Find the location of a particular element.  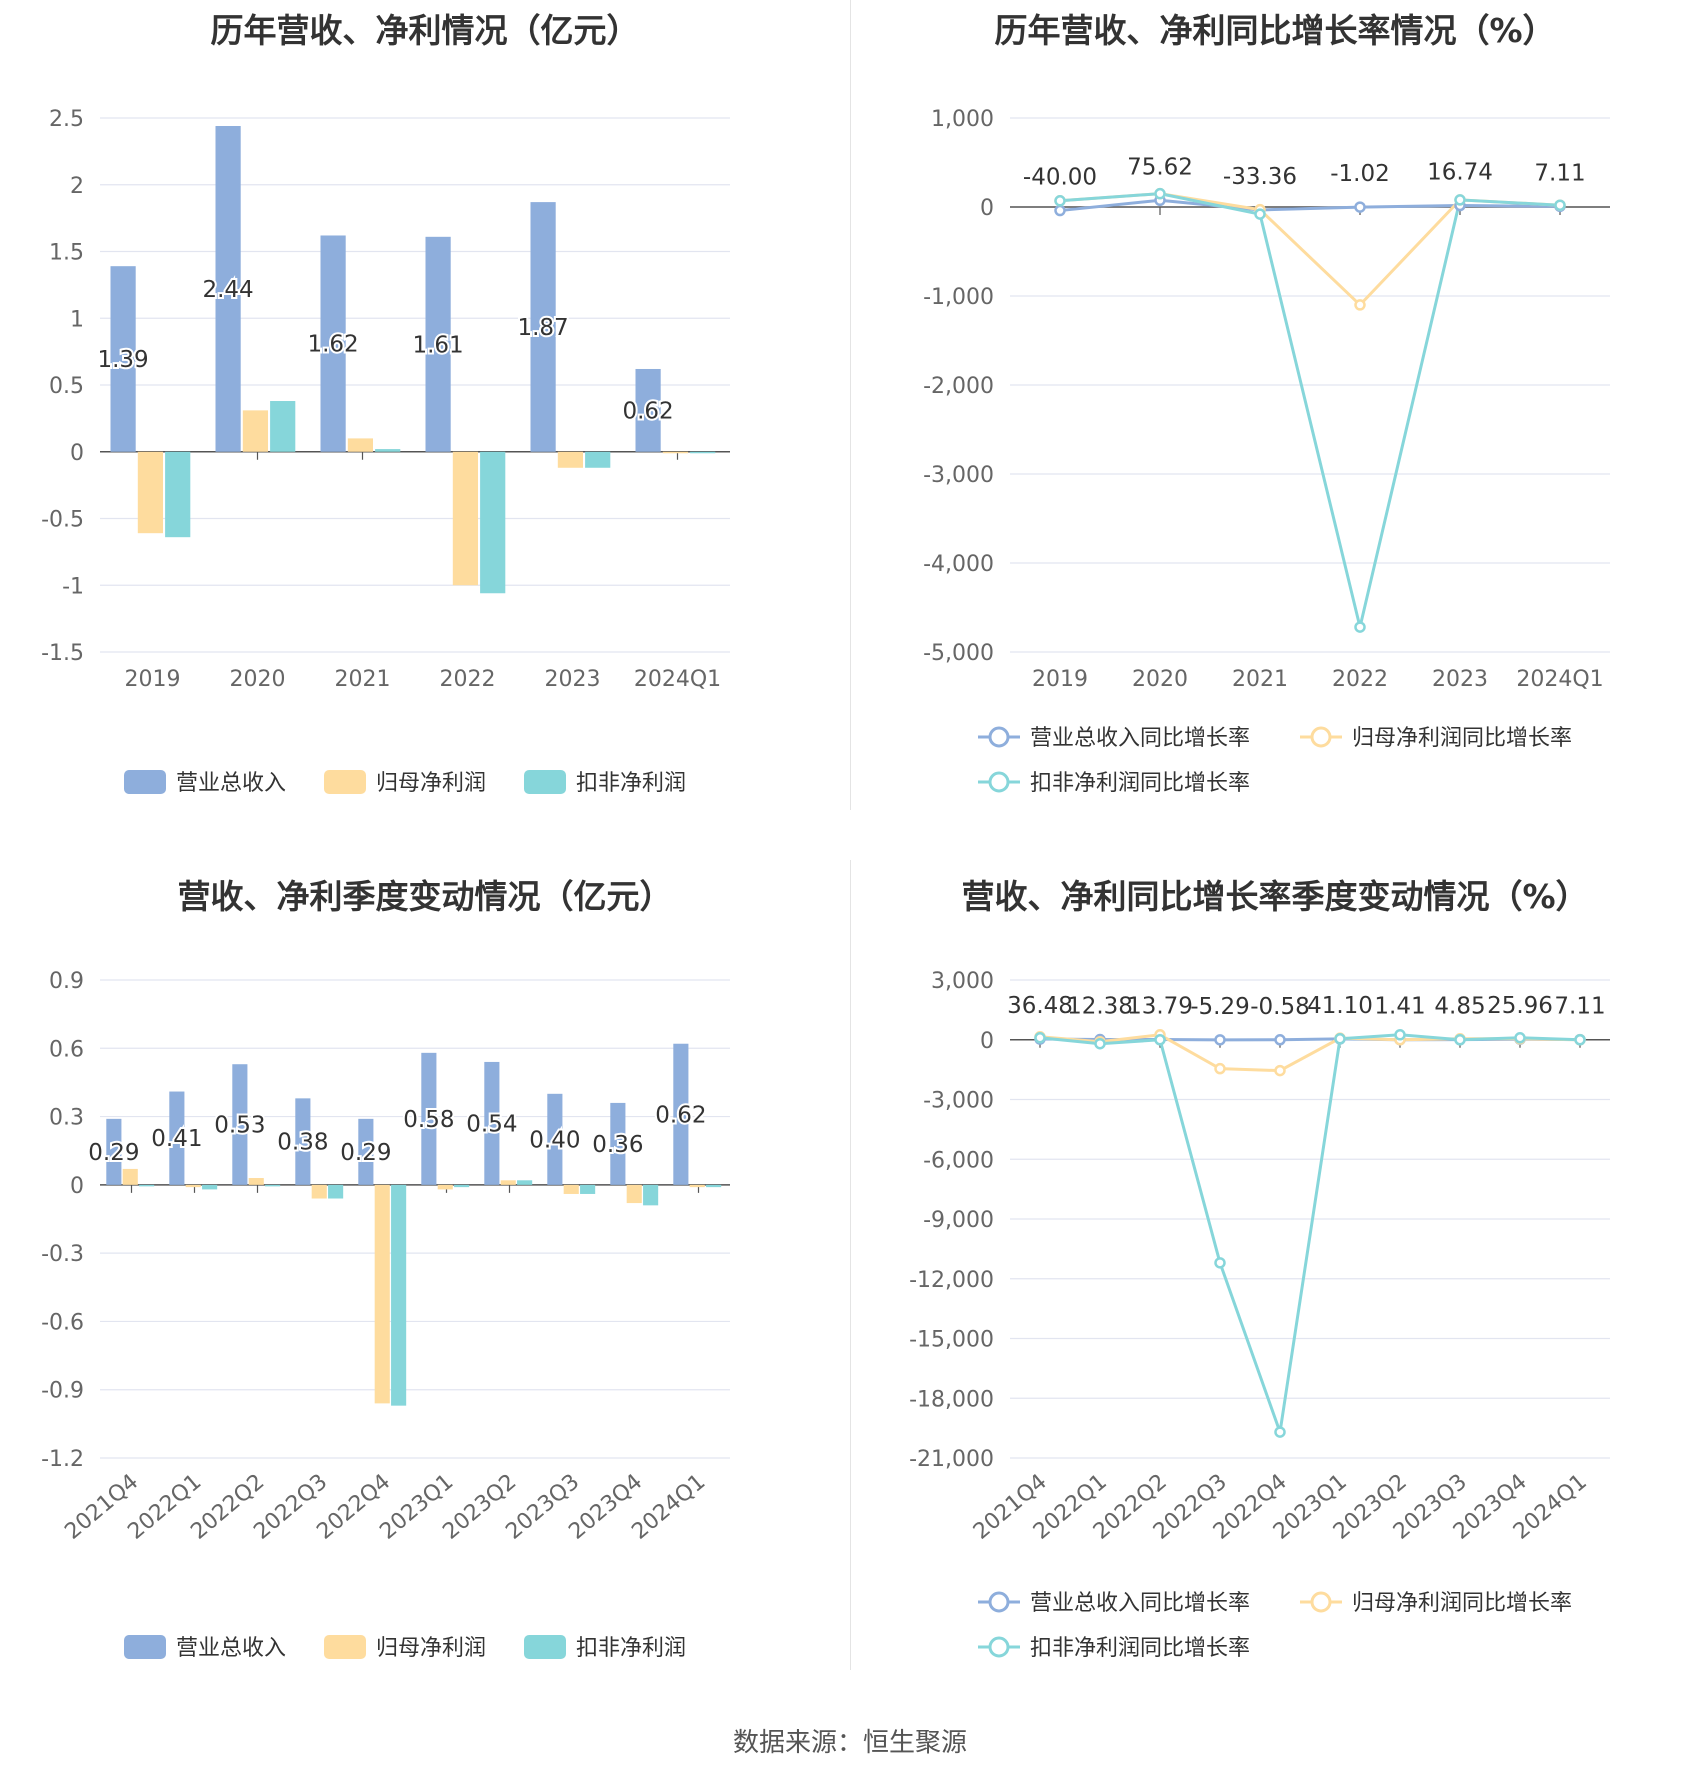

data-label: 1.39 is located at coordinates (122, 360).